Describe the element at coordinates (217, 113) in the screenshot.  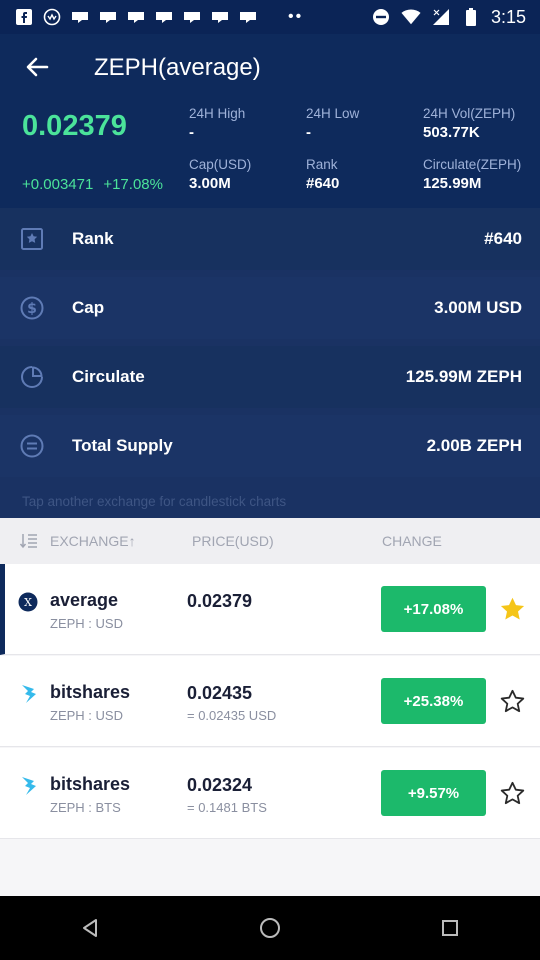
I see `stat-label: 24H High` at that location.